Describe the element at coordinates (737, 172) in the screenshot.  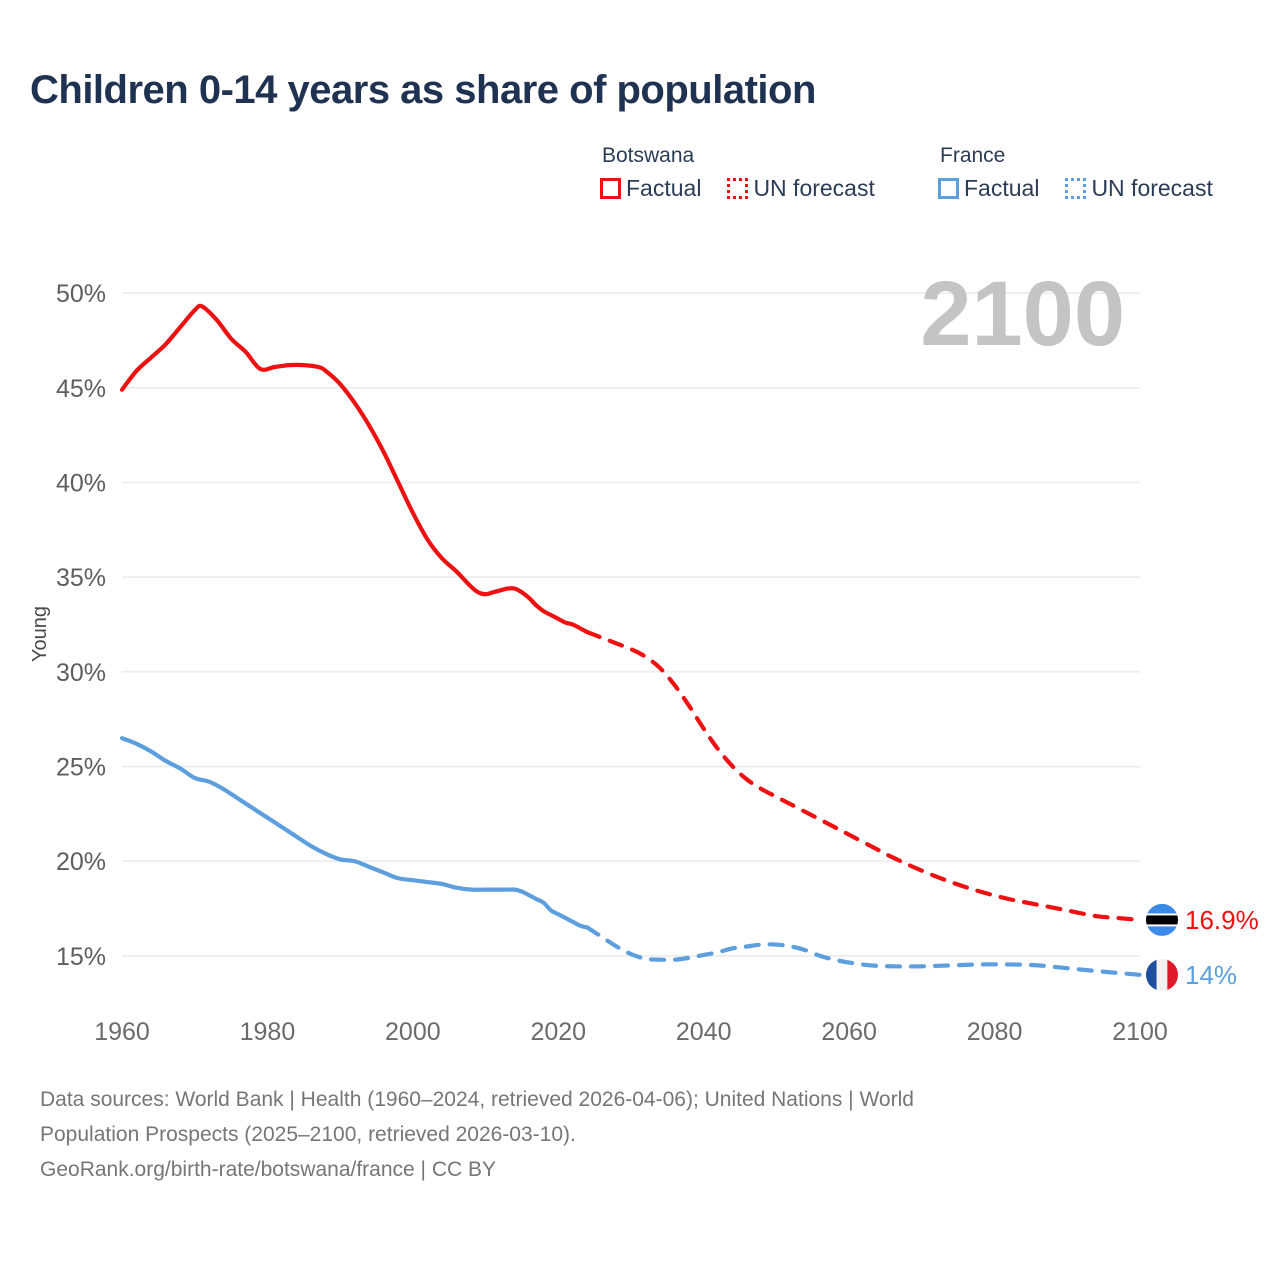
I see `legend-group-botswana: Botswana Factual UN forecast` at that location.